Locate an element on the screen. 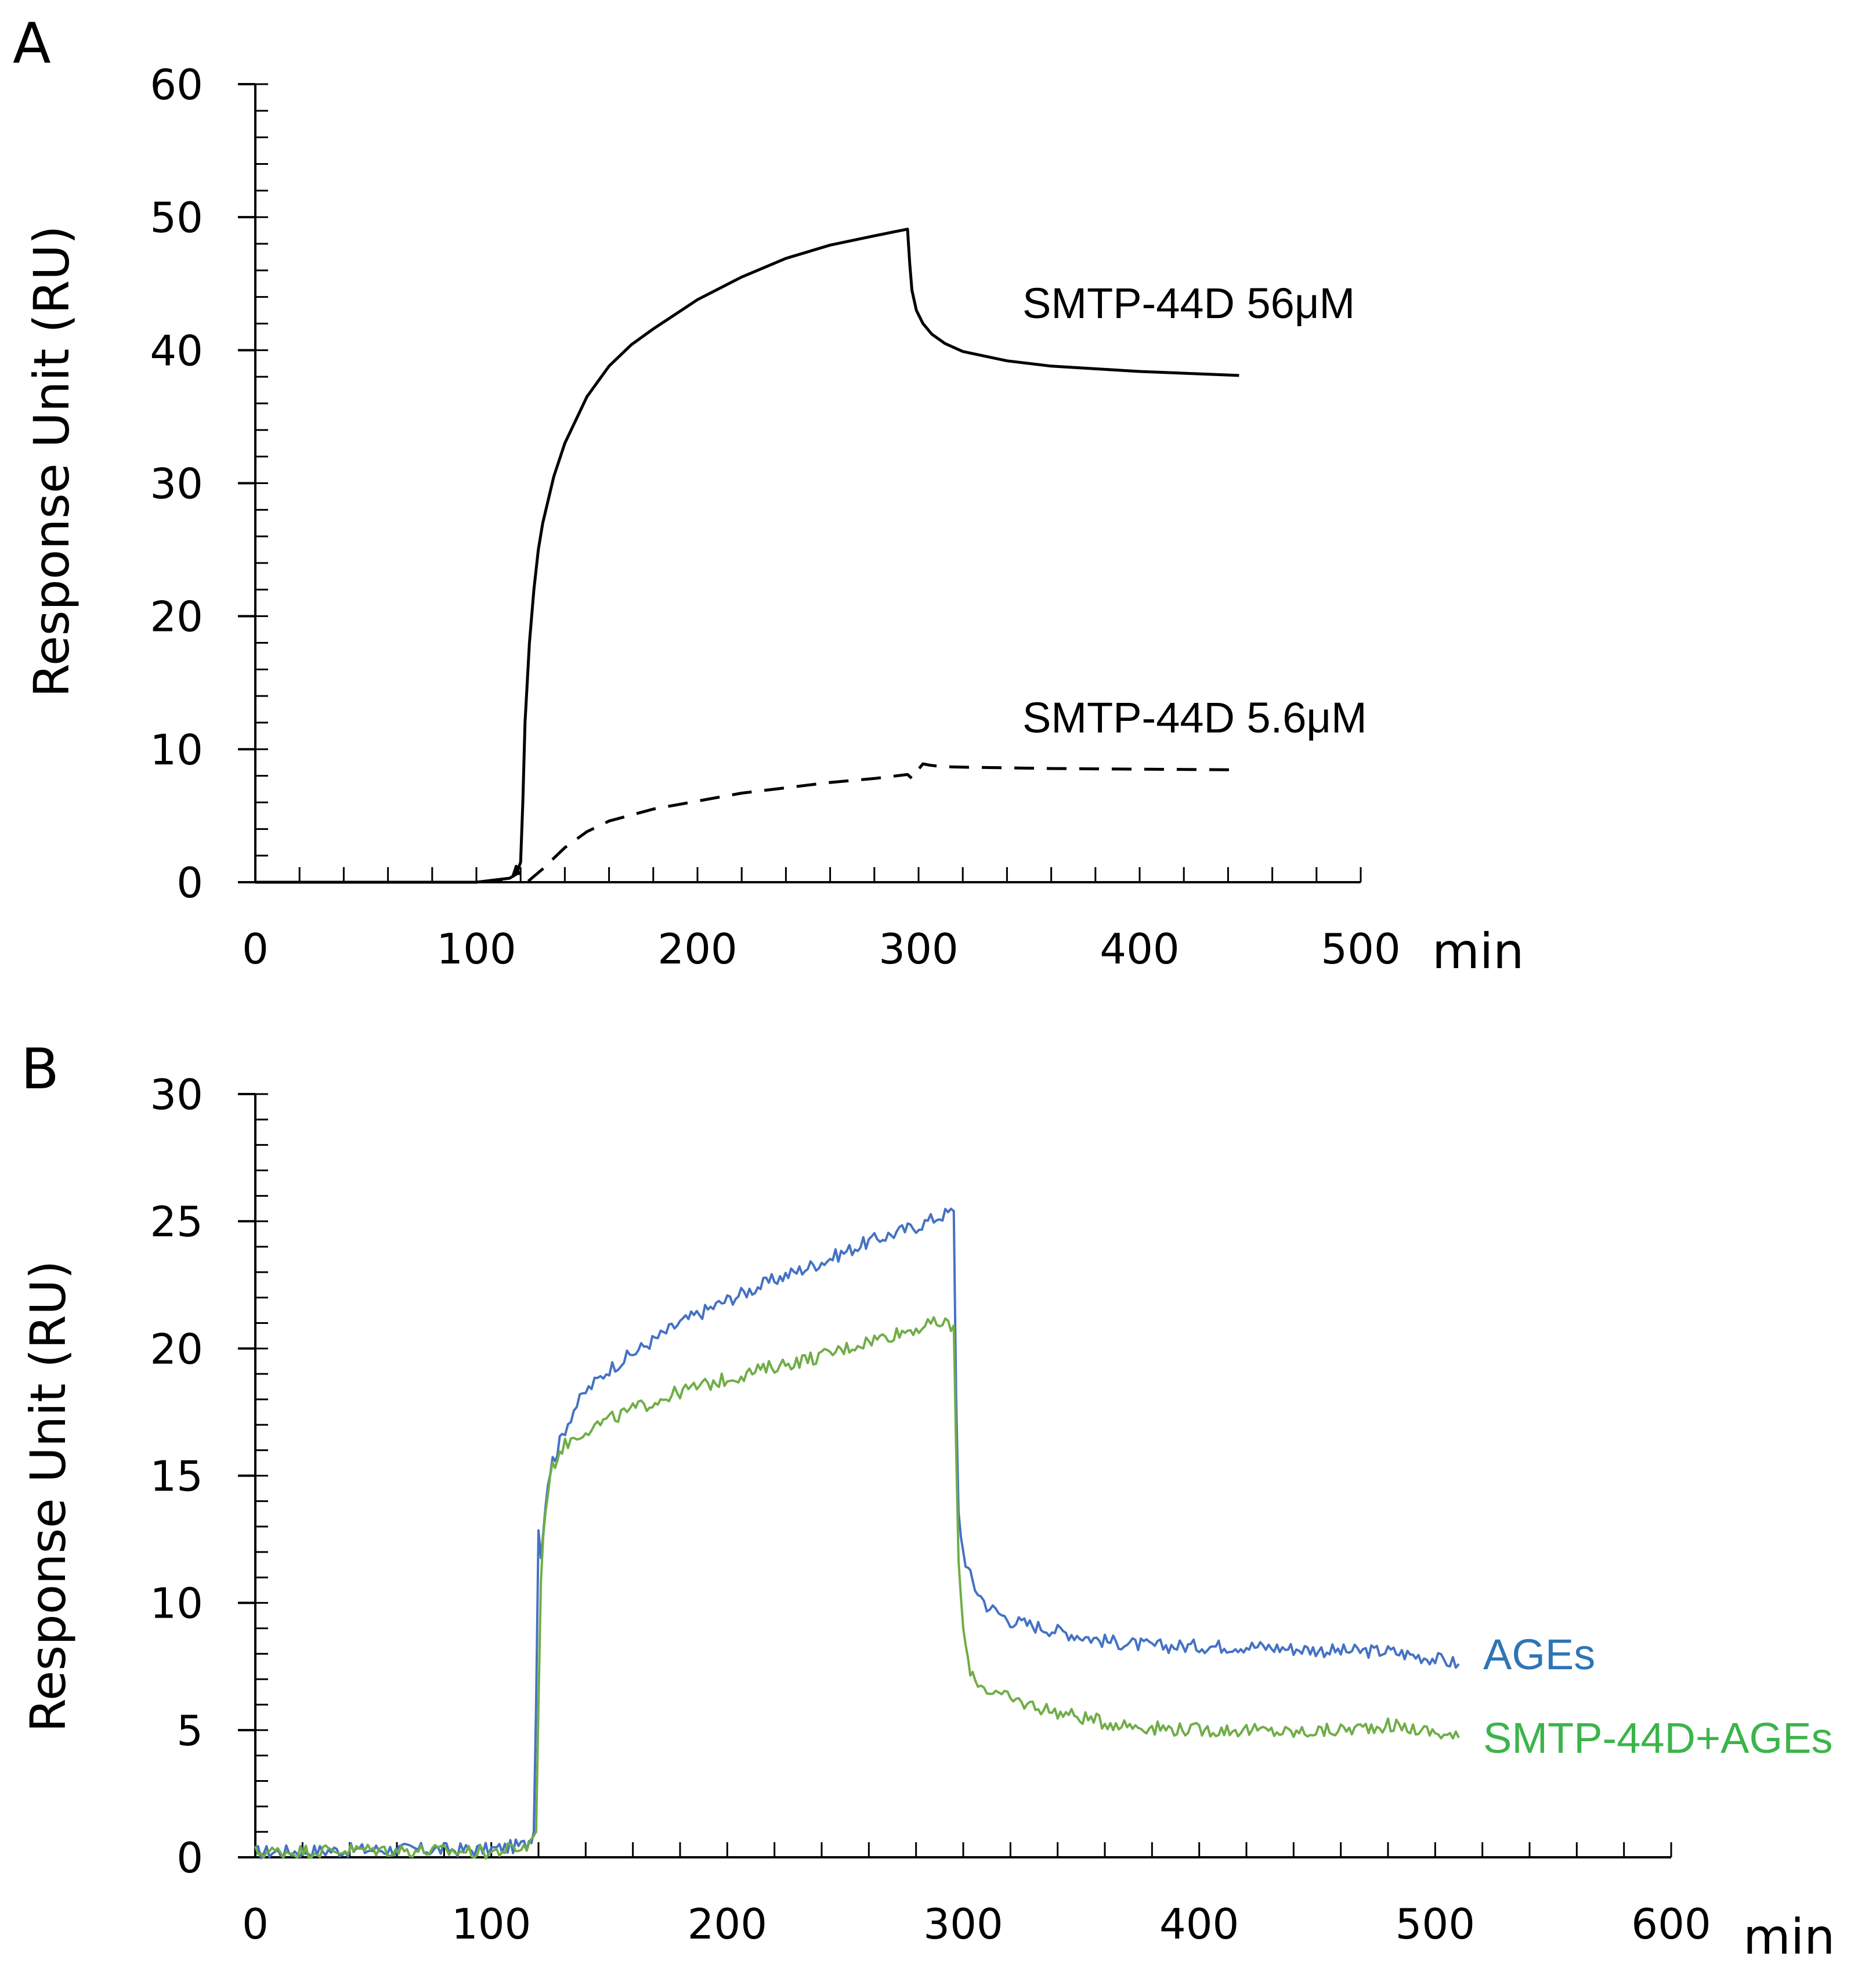  panel-a-y-tick-label: 0 is located at coordinates (189, 882).